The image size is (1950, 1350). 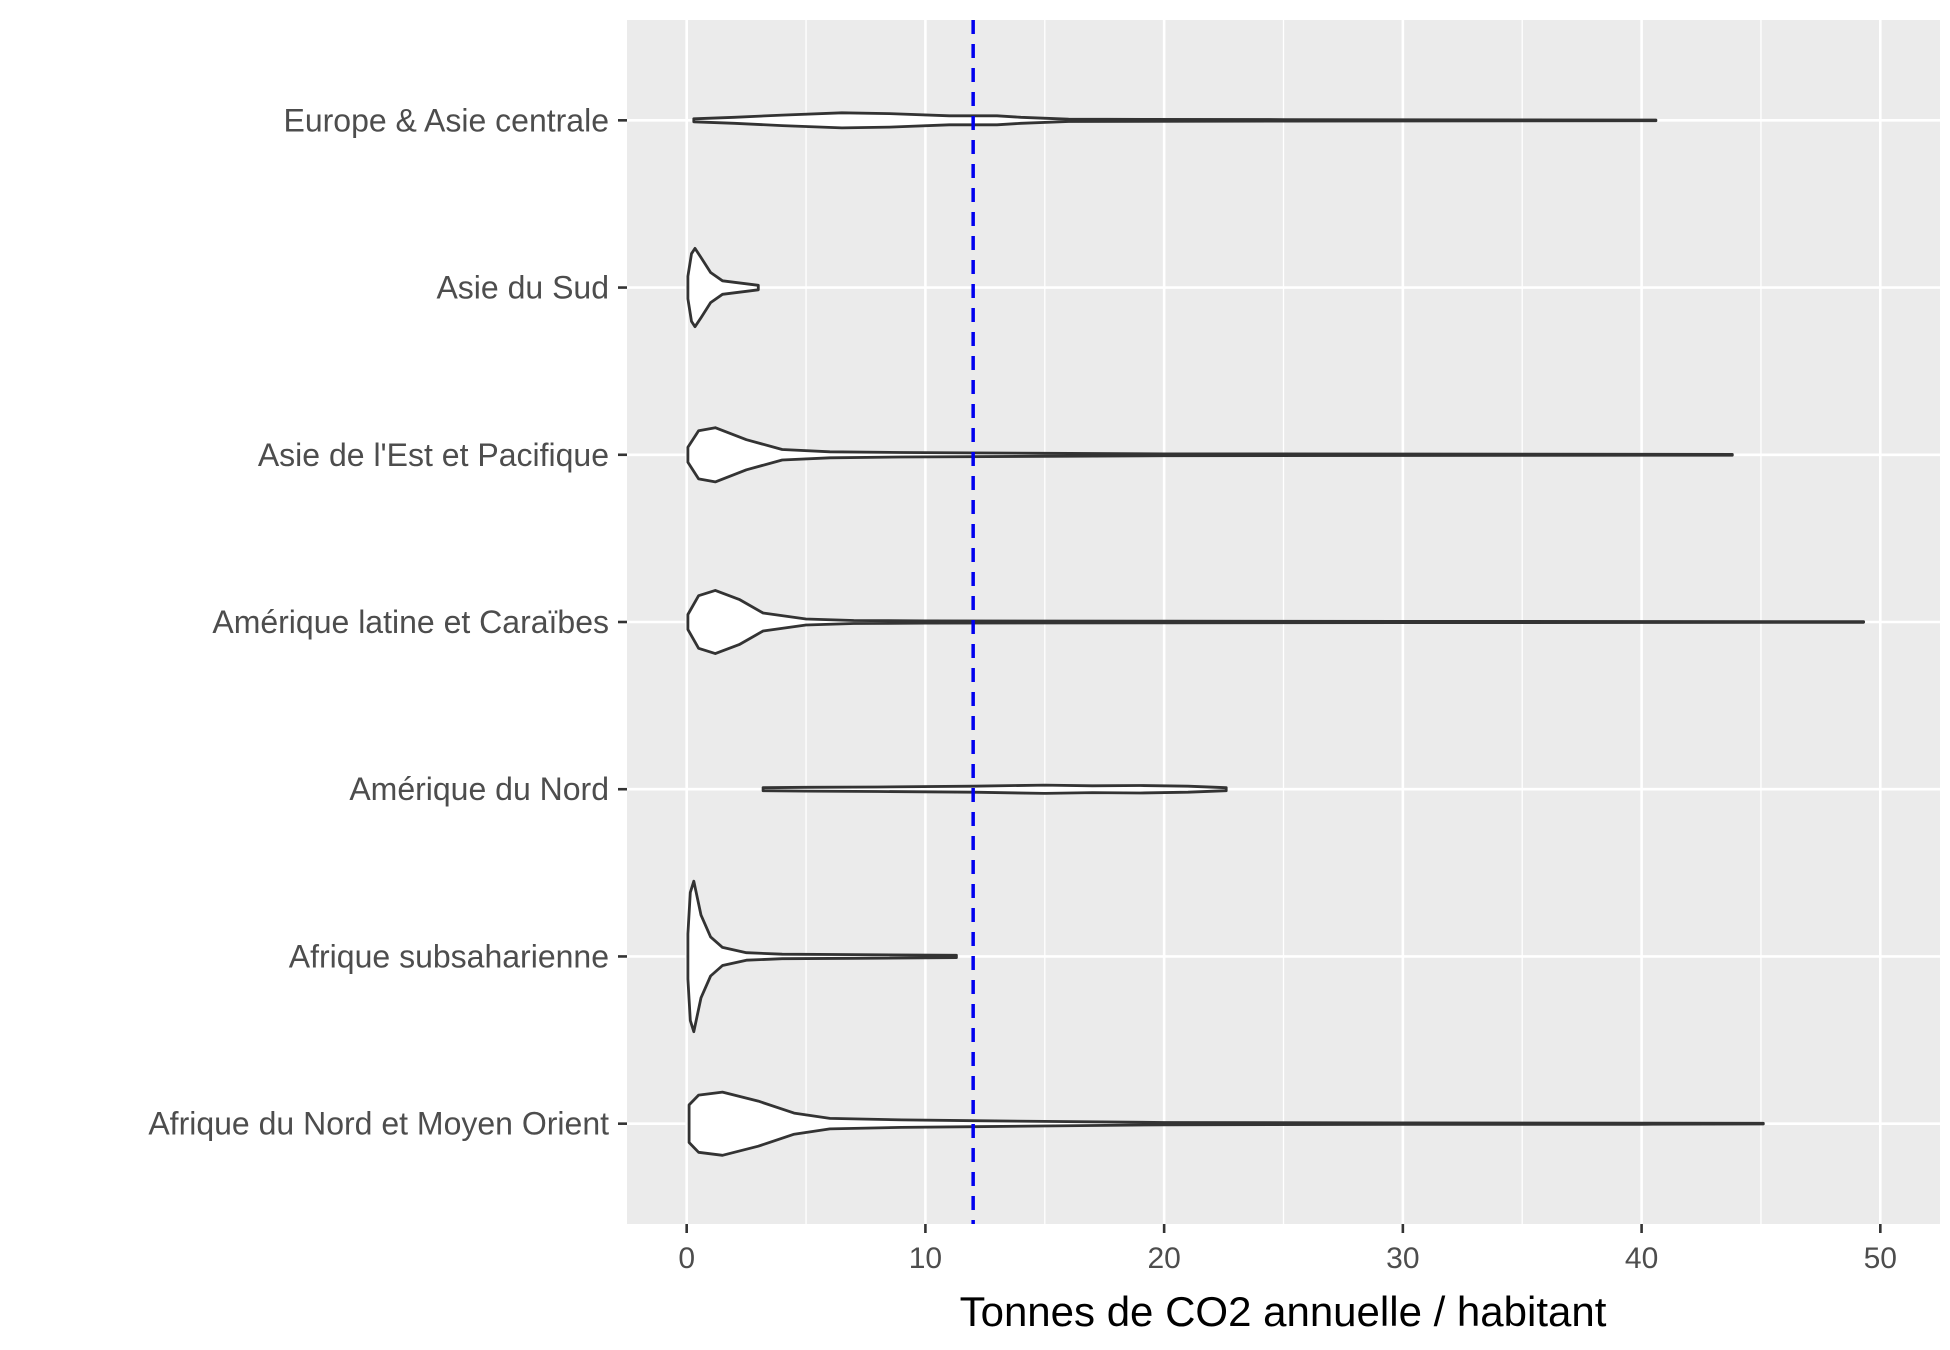 What do you see at coordinates (446, 120) in the screenshot?
I see `y-tick-label: Europe & Asie centrale` at bounding box center [446, 120].